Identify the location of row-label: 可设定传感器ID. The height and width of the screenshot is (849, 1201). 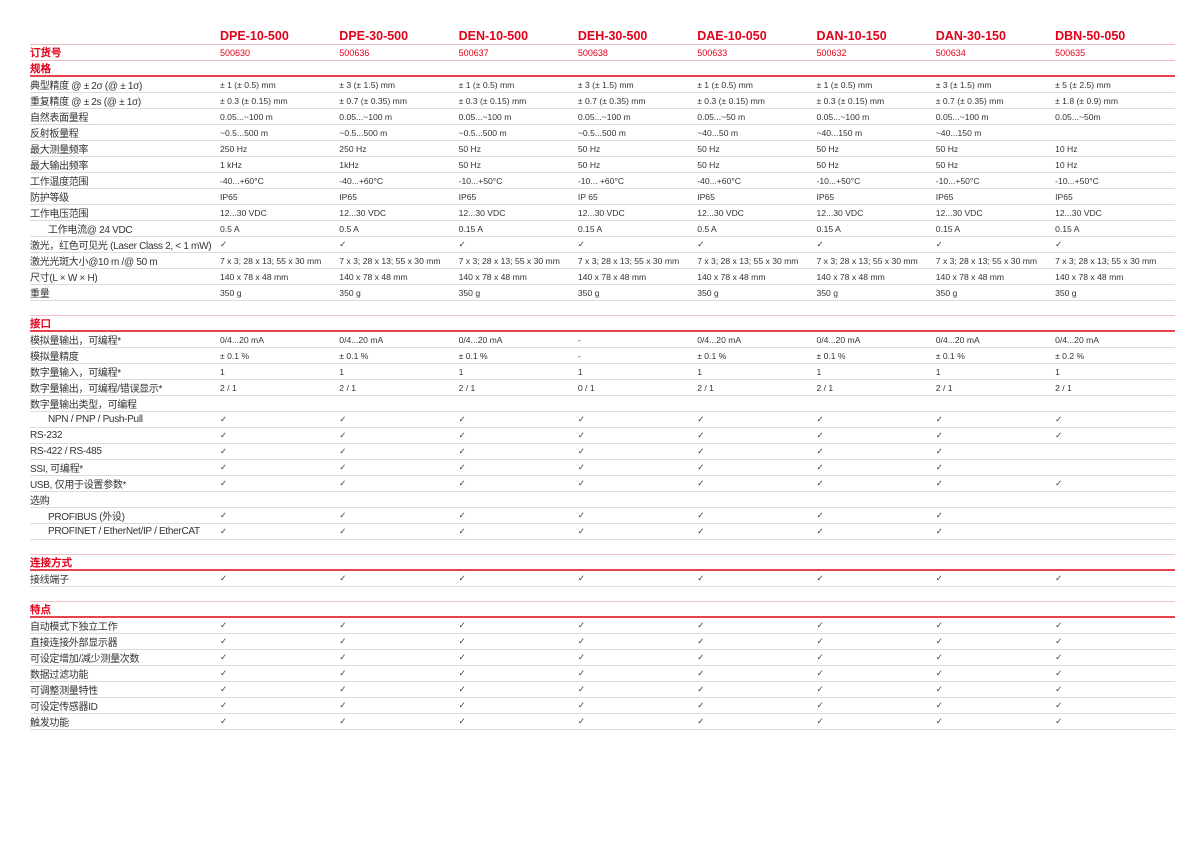
(64, 707).